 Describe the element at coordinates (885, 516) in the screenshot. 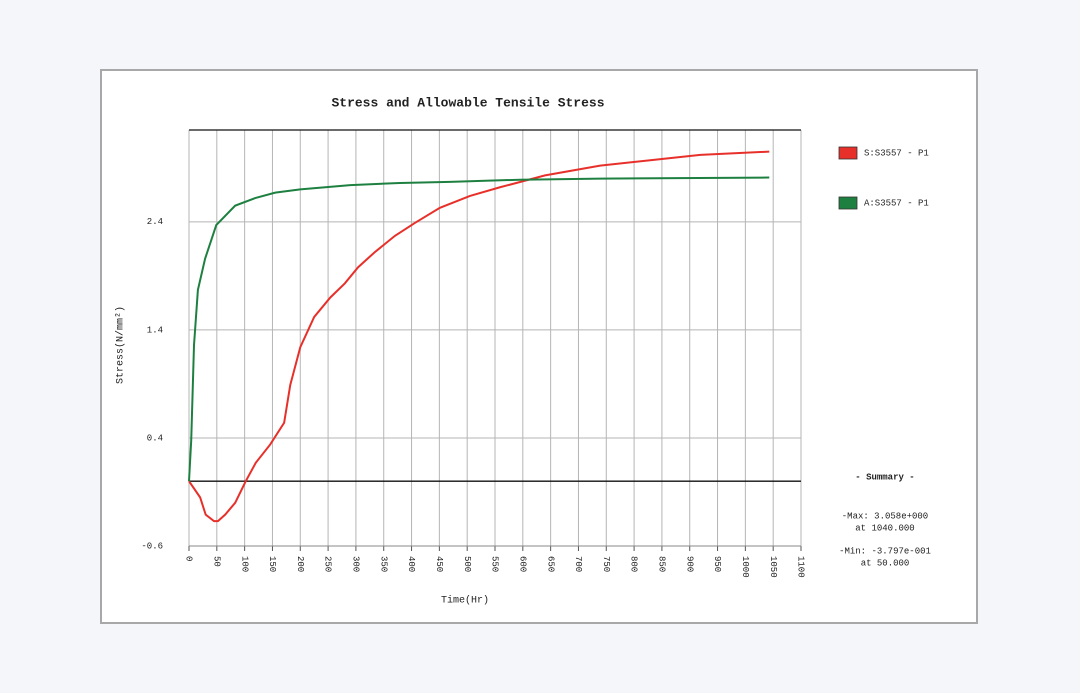

I see `summary-line: -Max: 3.058e+000` at that location.